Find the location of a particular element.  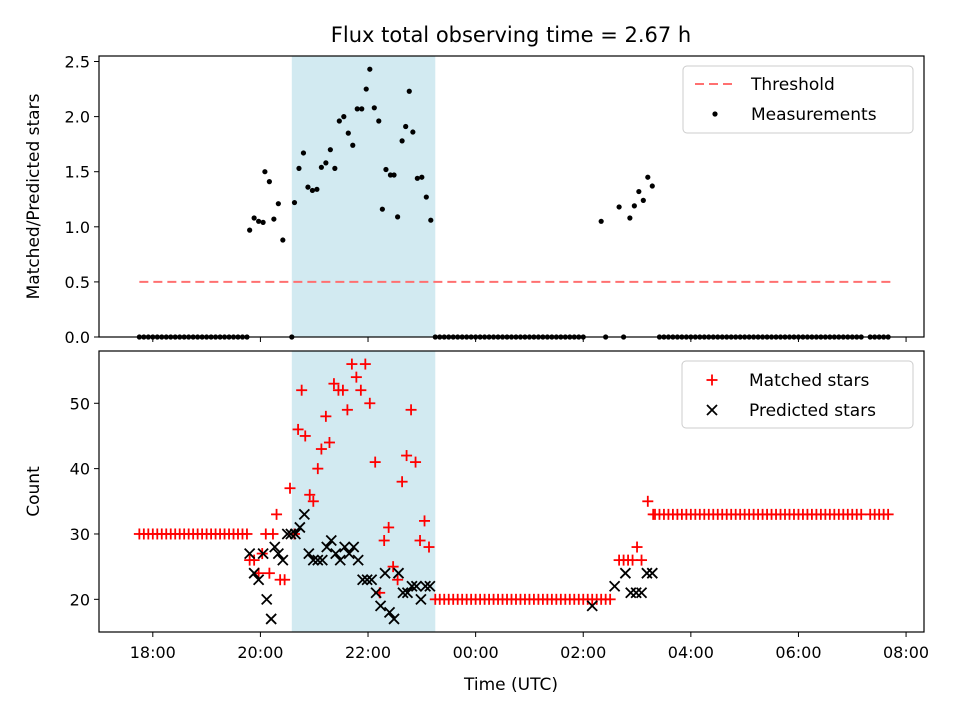

x-tick-label: 04:00 is located at coordinates (691, 652).